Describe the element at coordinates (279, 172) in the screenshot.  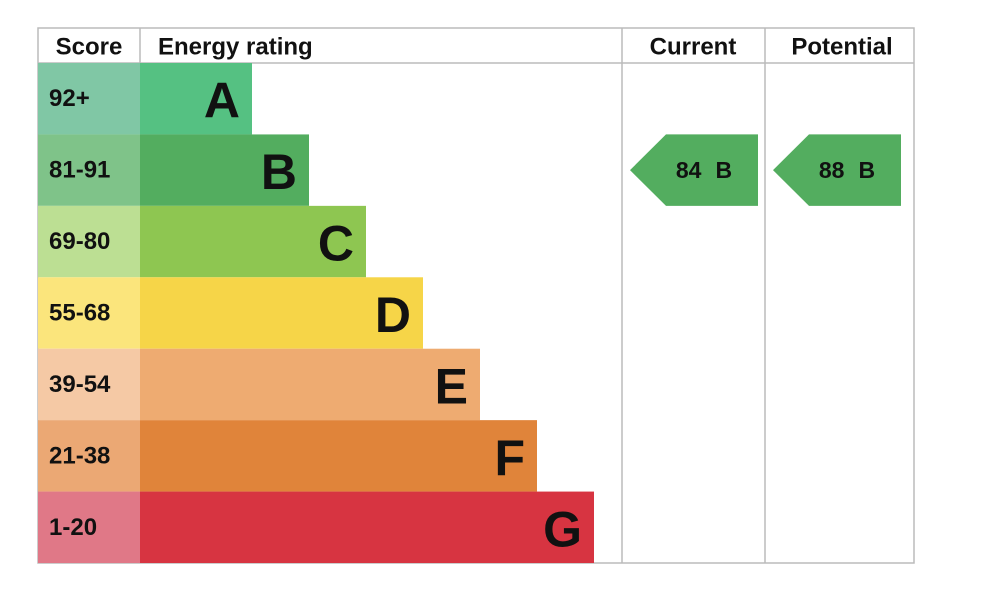
I see `rating-letter: B` at that location.